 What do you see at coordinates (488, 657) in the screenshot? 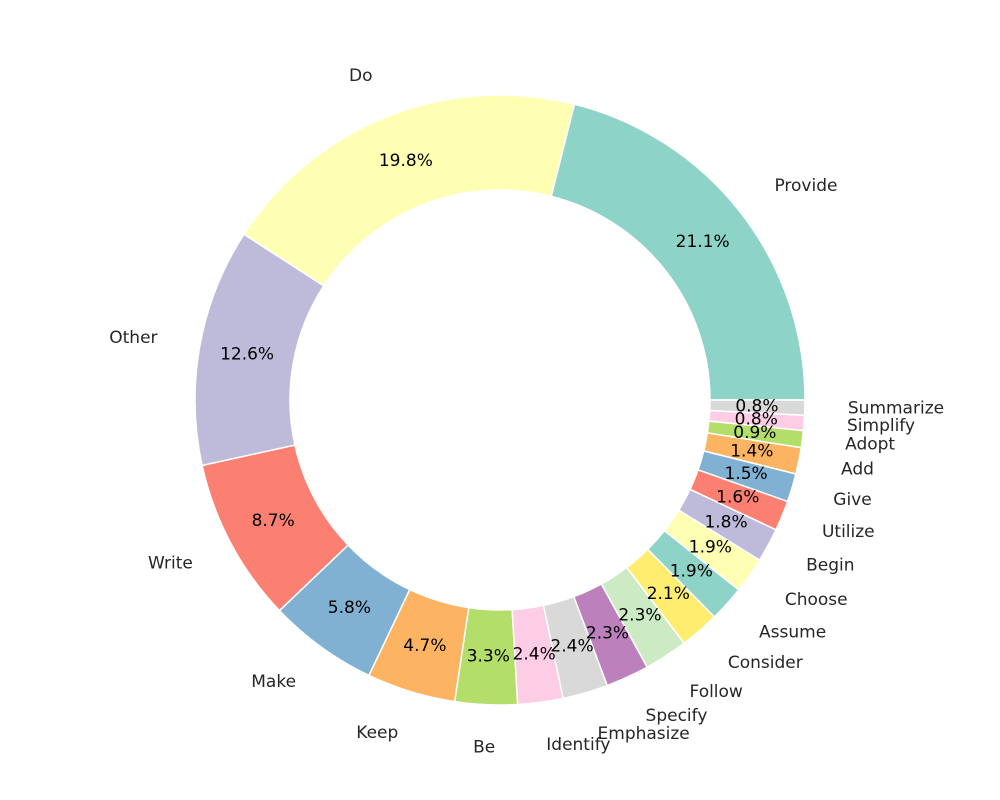
I see `pct-label-be: 3.3%` at bounding box center [488, 657].